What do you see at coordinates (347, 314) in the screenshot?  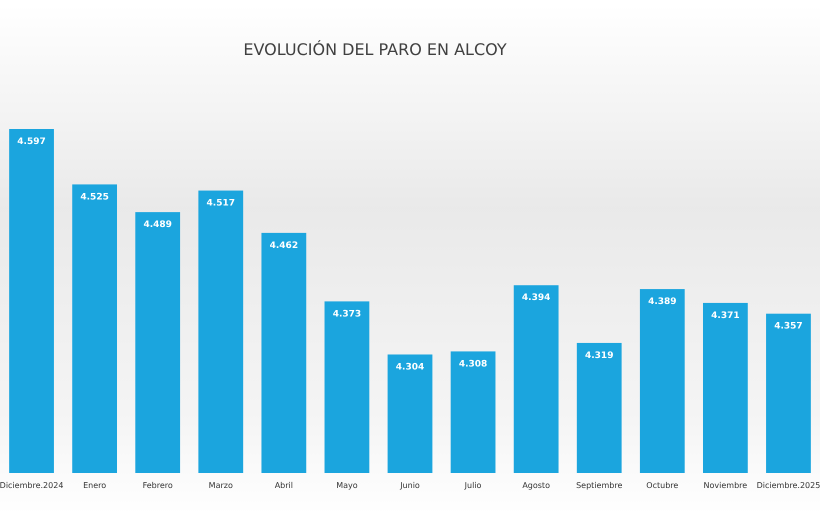 I see `data-label: 4.373` at bounding box center [347, 314].